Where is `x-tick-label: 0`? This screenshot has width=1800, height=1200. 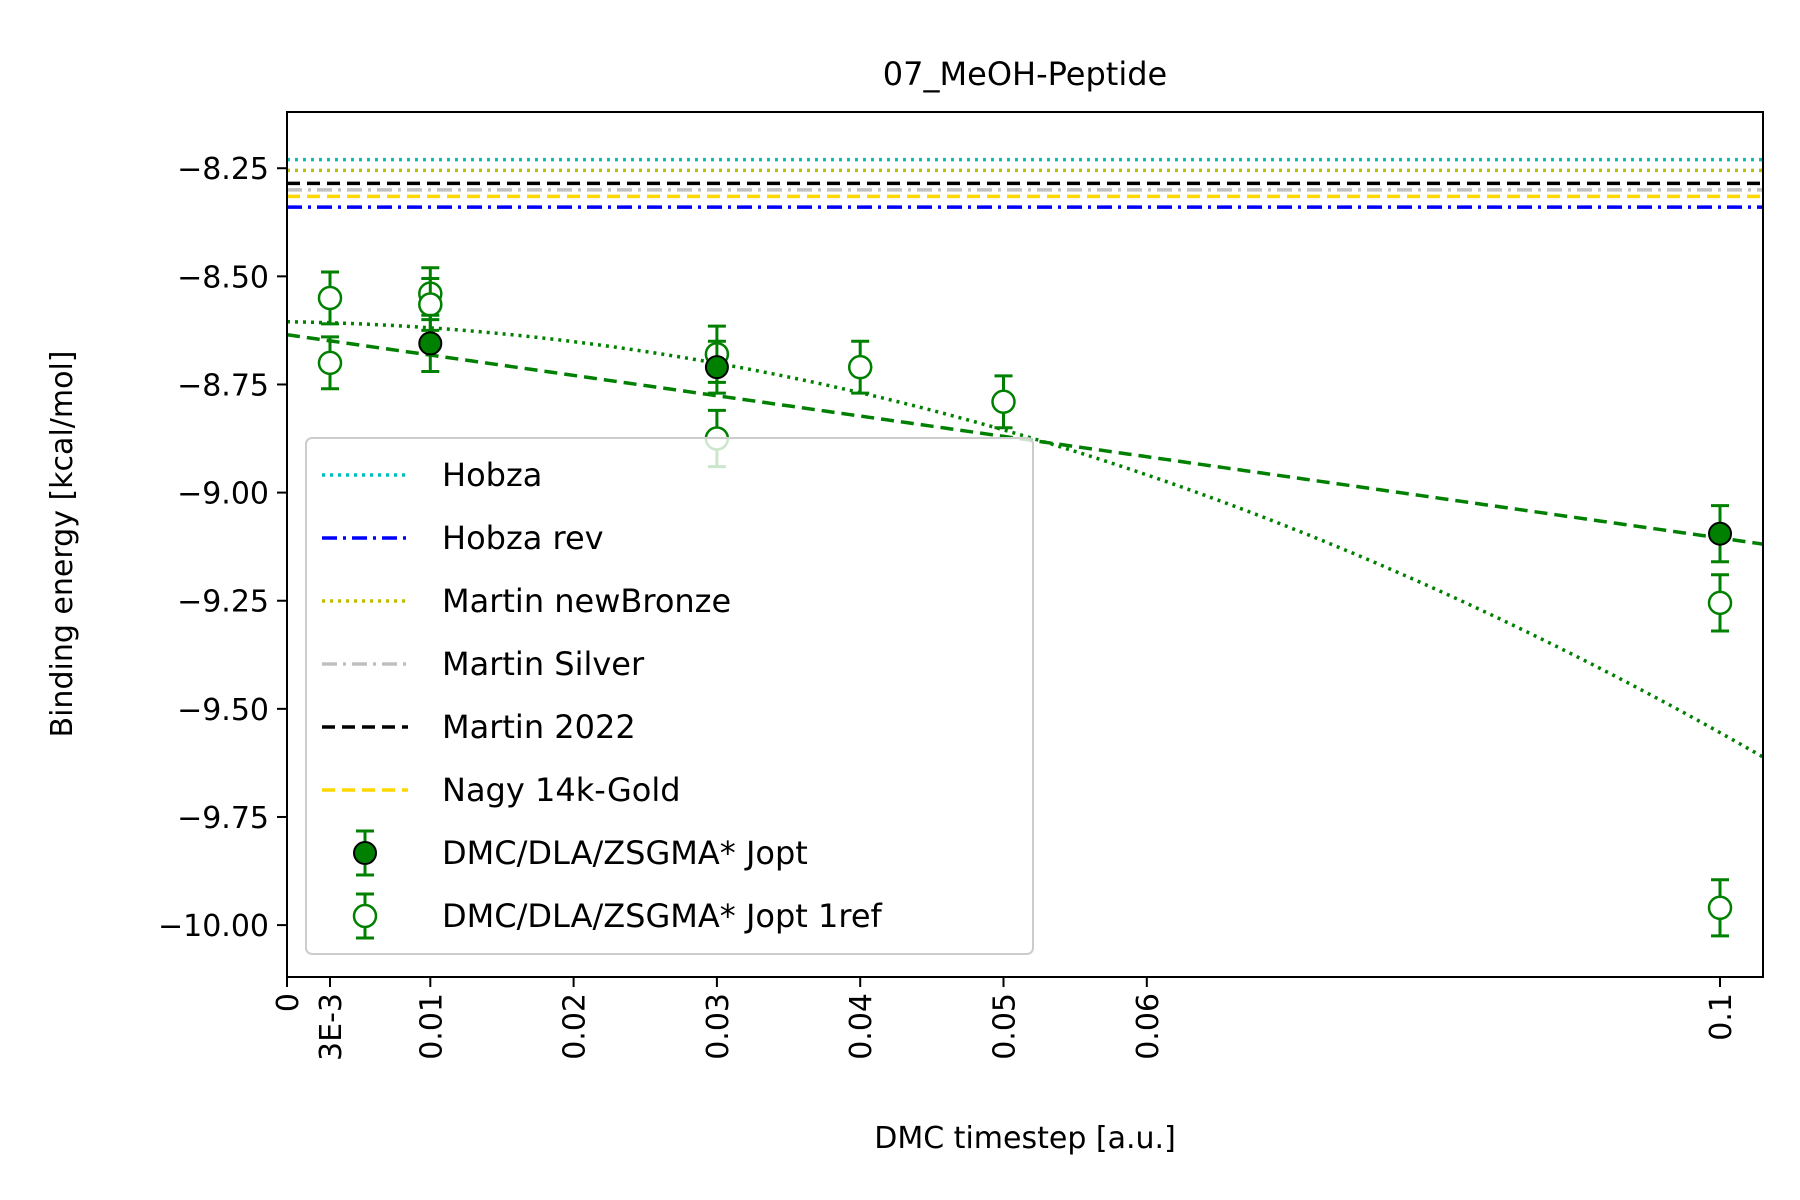
x-tick-label: 0 is located at coordinates (288, 1002).